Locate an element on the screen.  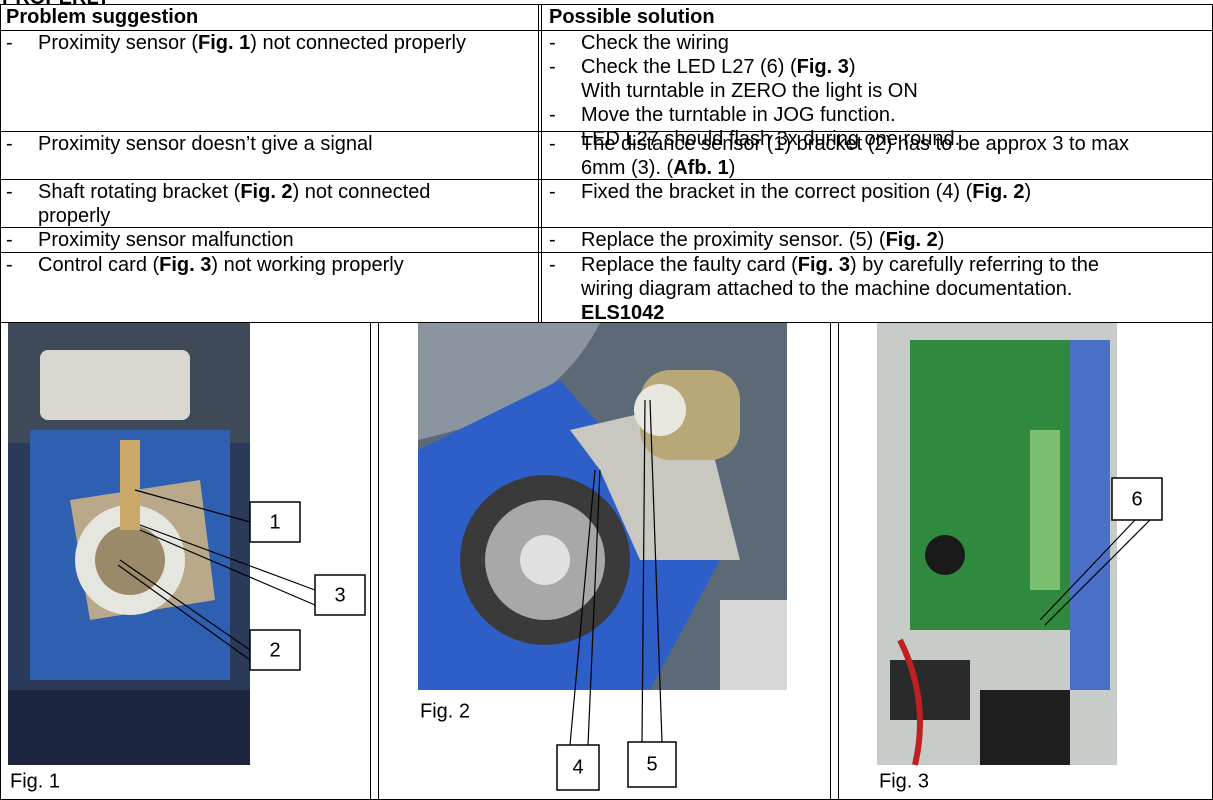
figure-caption: Fig. 1 is located at coordinates (35, 781).